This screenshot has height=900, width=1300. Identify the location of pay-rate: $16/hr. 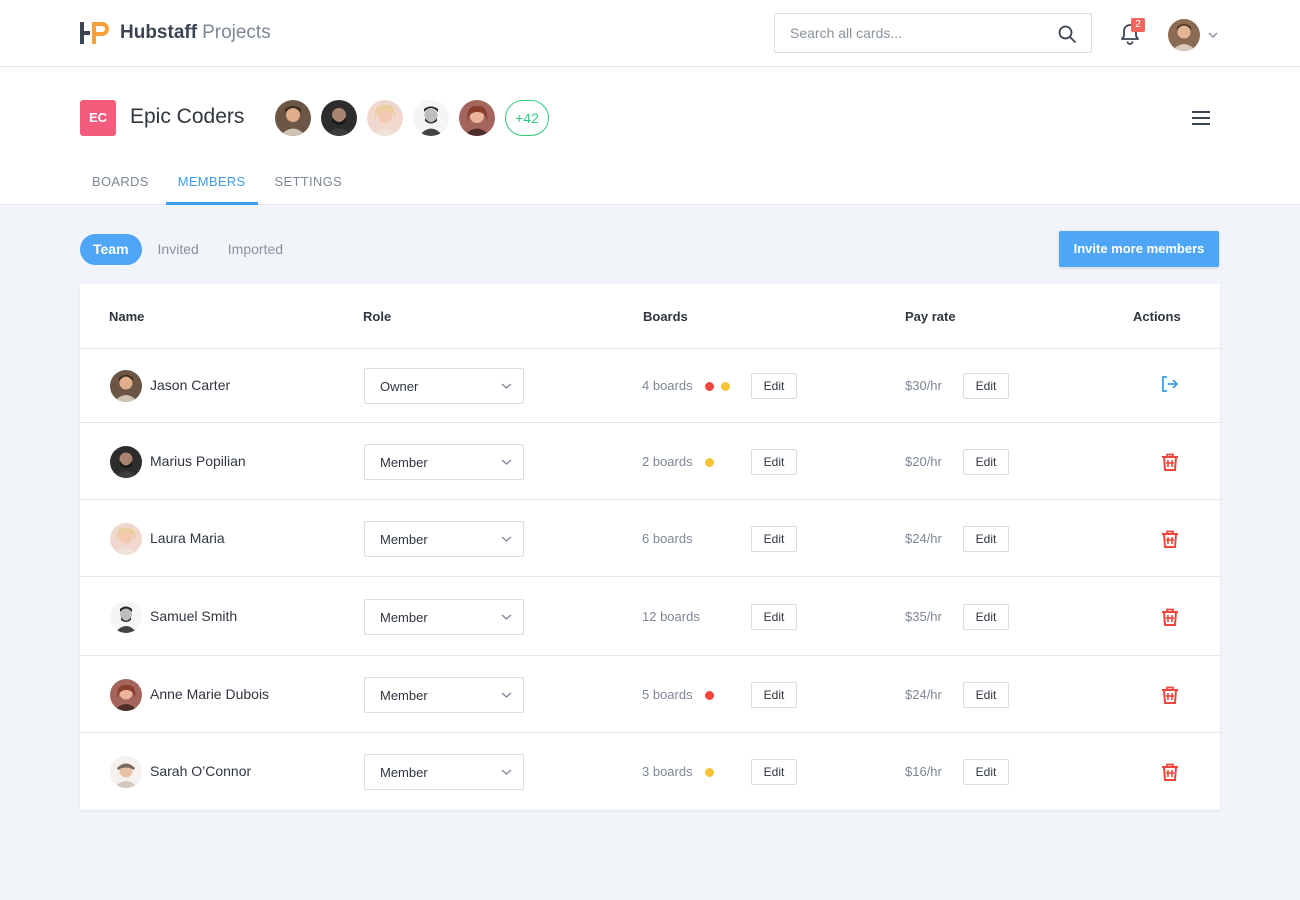
(923, 771).